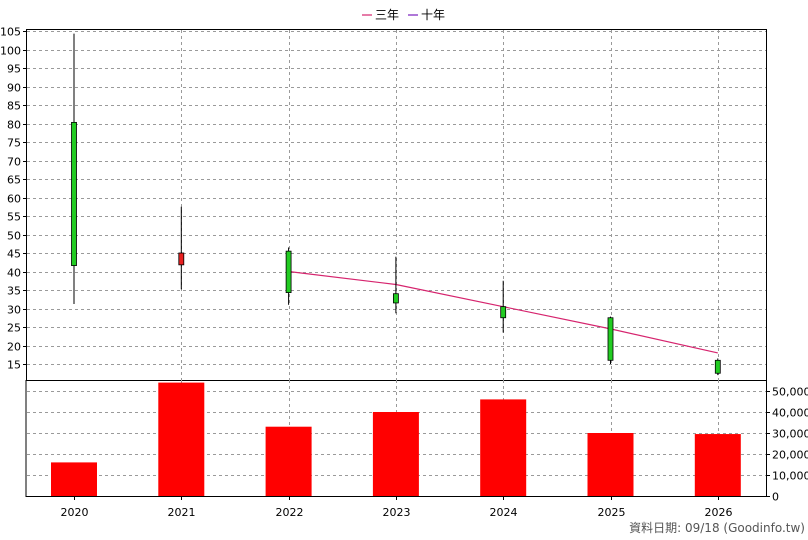 The height and width of the screenshot is (540, 808). Describe the element at coordinates (290, 512) in the screenshot. I see `x-tick-label: 2022` at that location.